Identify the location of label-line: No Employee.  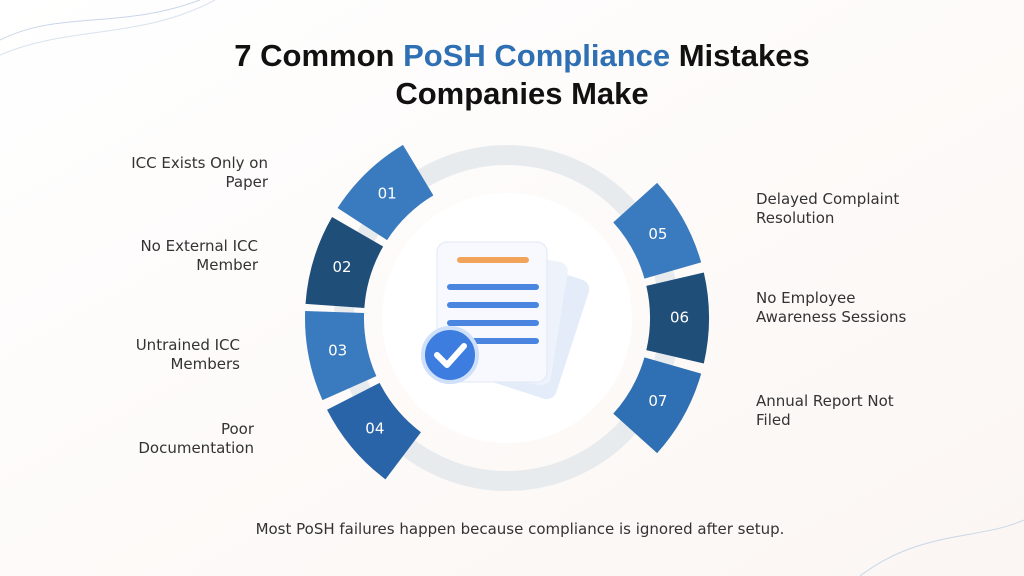
(805, 298).